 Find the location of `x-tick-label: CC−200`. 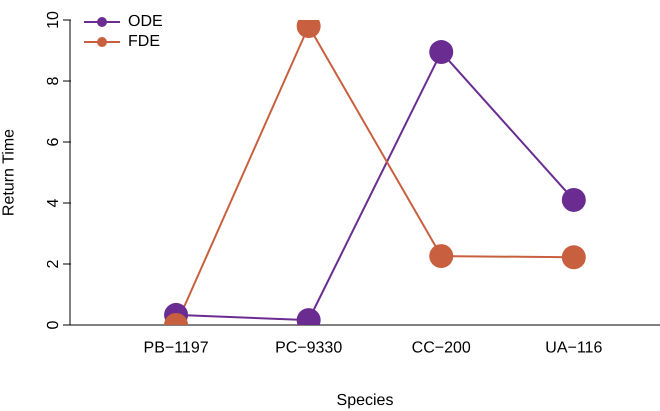

x-tick-label: CC−200 is located at coordinates (441, 347).